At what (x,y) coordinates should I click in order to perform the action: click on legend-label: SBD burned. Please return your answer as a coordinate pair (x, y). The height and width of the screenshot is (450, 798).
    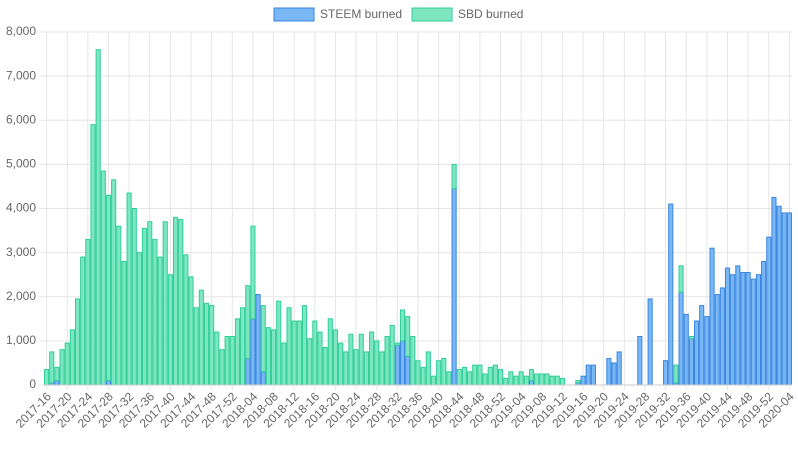
    Looking at the image, I should click on (490, 14).